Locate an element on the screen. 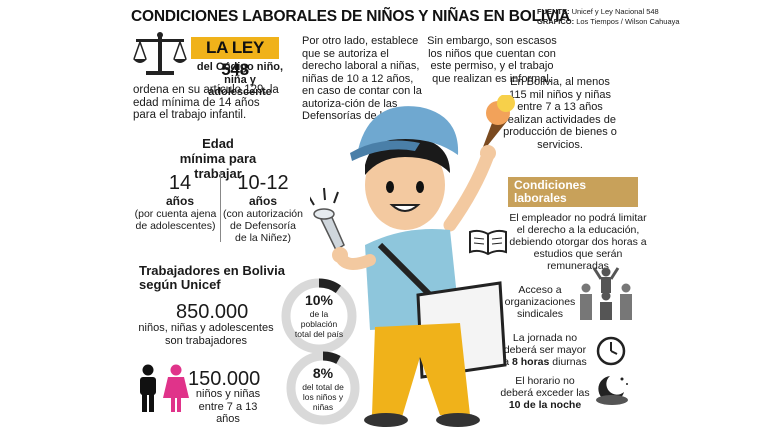 This screenshot has height=430, width=770. stat1-pct-text: de la población total del país is located at coordinates (319, 324).